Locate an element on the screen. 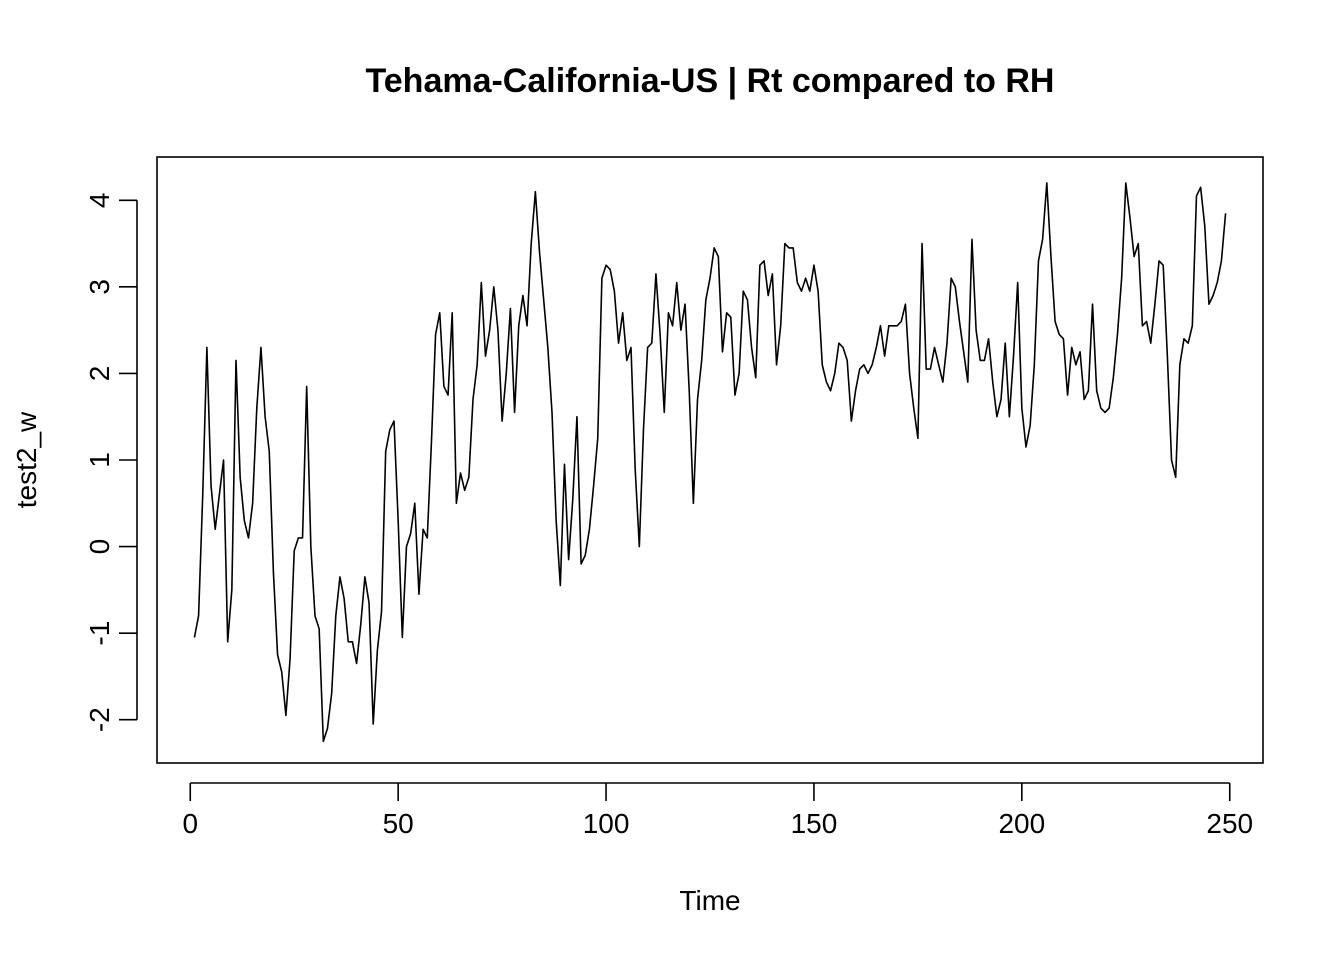 Image resolution: width=1344 pixels, height=960 pixels. y-axis: -2 -1 0 1 2 3 4 is located at coordinates (111, 462).